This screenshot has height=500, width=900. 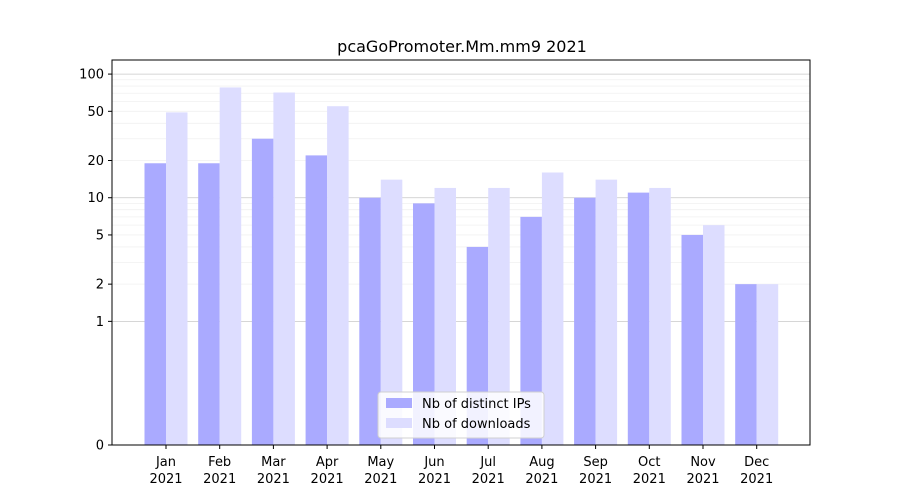 What do you see at coordinates (595, 462) in the screenshot?
I see `x-tick-label: Sep` at bounding box center [595, 462].